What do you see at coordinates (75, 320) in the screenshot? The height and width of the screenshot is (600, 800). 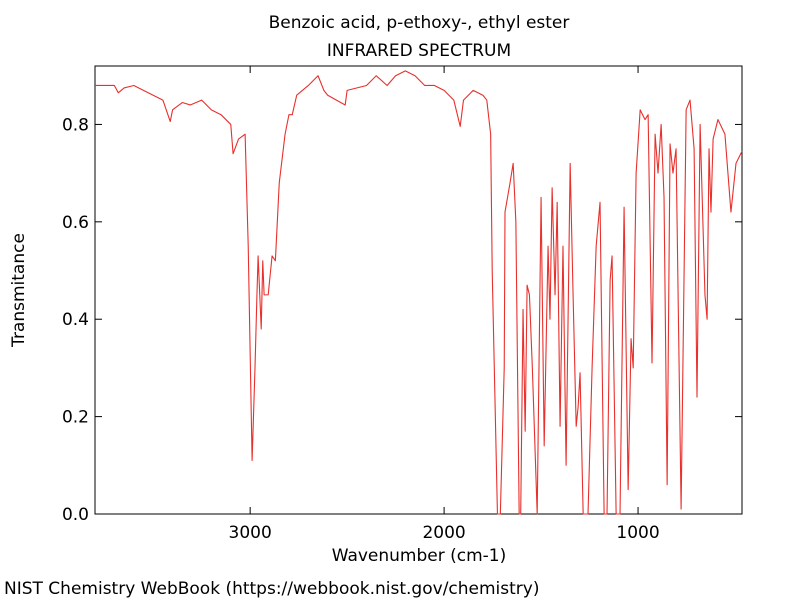 I see `y-tick-label: 0.4` at bounding box center [75, 320].